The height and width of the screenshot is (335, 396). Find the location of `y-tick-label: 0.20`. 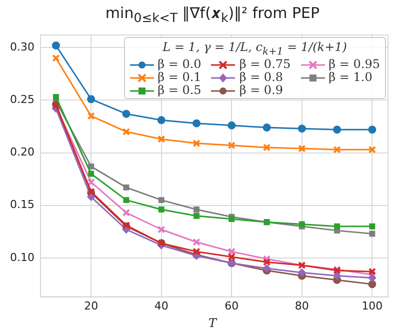

y-tick-label: 0.20 is located at coordinates (22, 152).